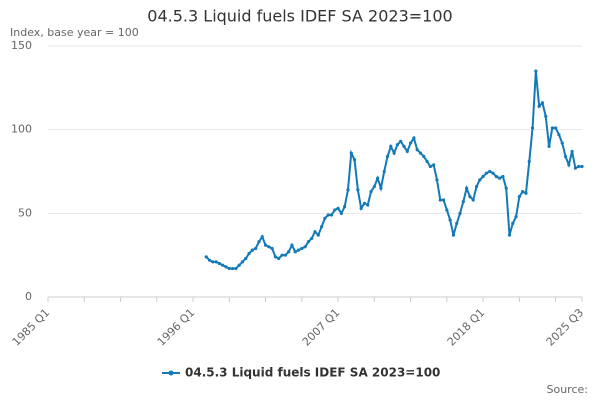 This screenshot has width=600, height=400. I want to click on x-tick-label: 2025 Q3, so click(565, 327).